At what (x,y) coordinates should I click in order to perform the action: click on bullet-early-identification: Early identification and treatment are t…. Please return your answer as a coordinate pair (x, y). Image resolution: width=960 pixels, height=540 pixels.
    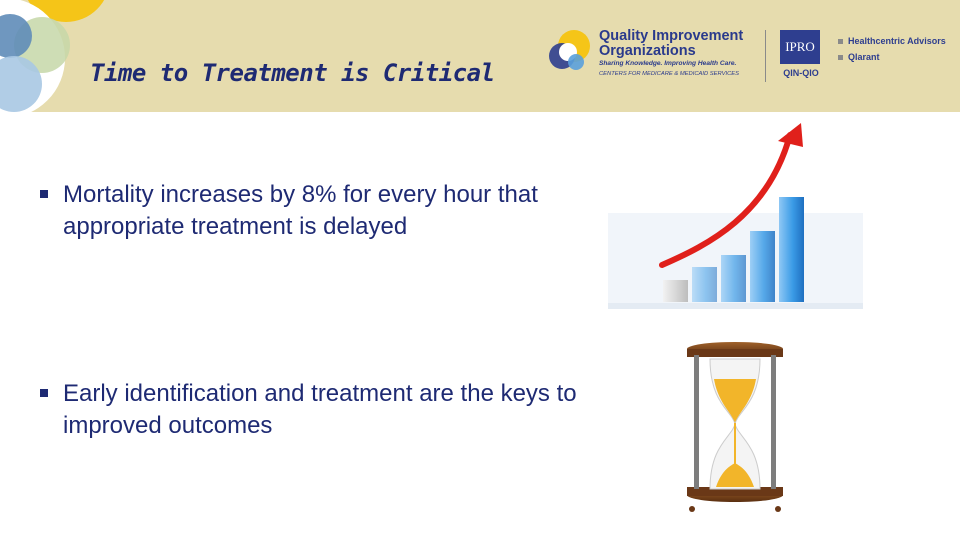
    Looking at the image, I should click on (330, 410).